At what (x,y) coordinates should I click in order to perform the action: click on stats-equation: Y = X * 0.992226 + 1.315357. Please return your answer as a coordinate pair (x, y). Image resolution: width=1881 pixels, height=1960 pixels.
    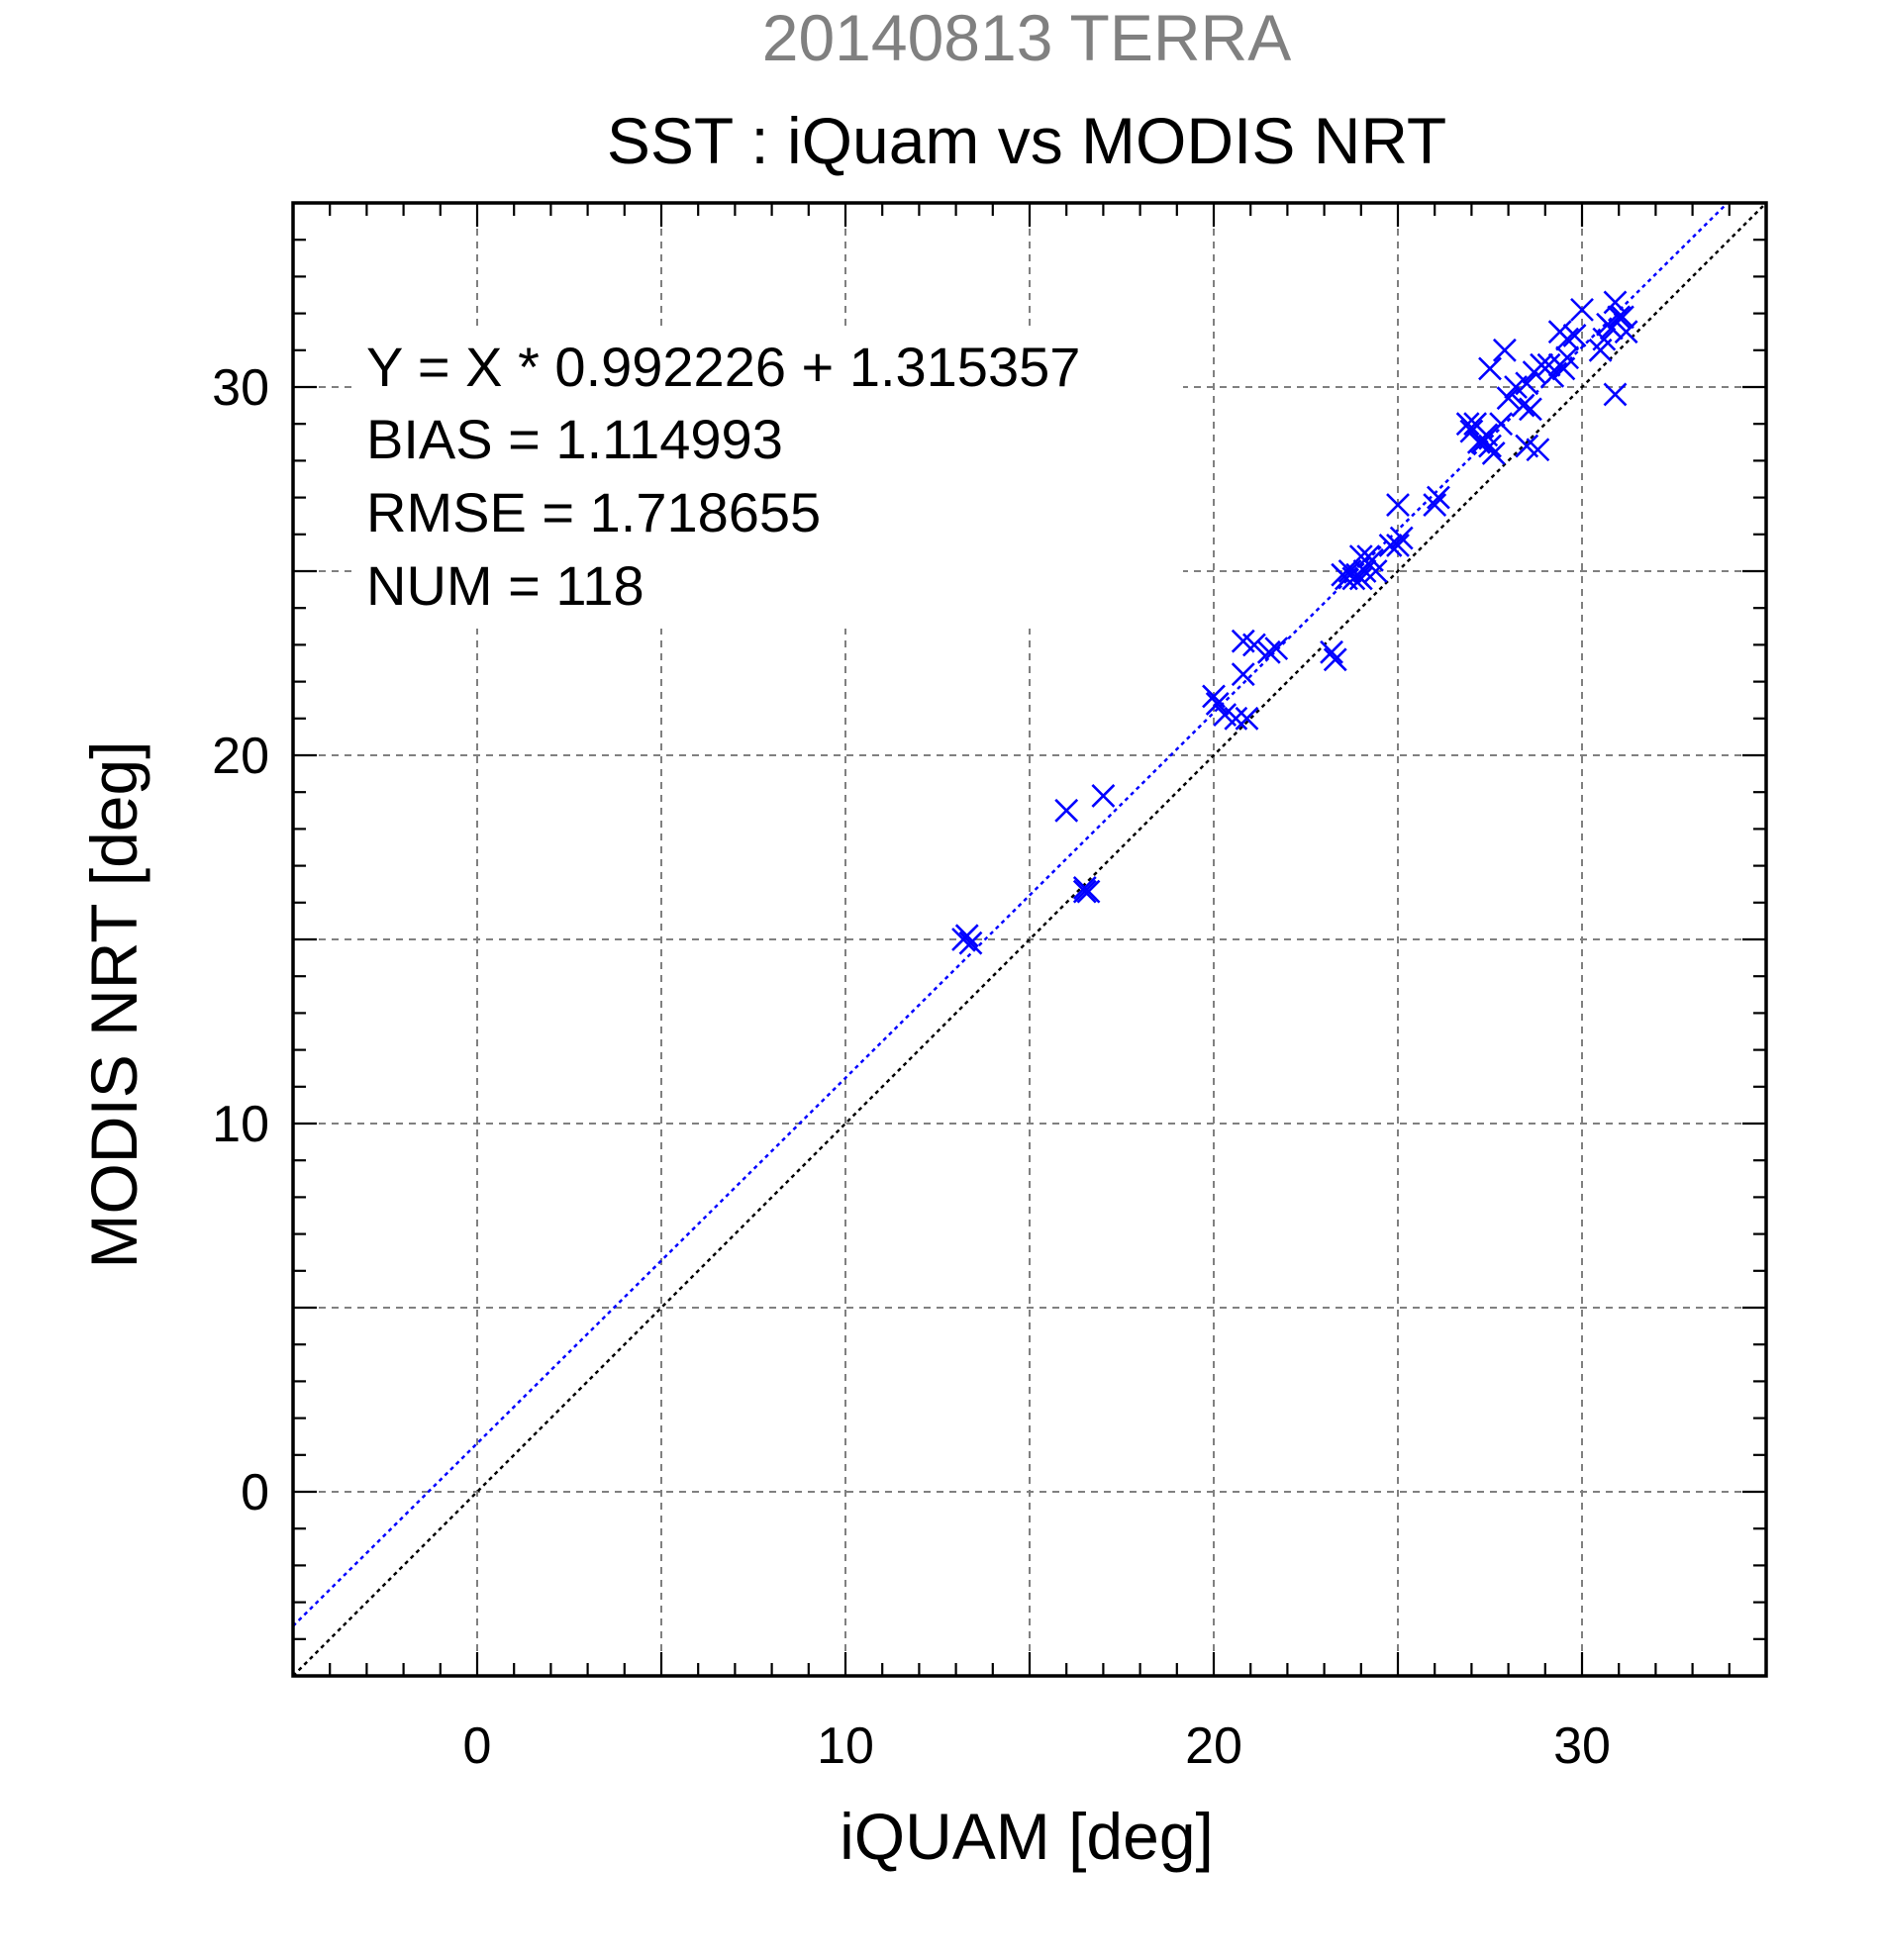
    Looking at the image, I should click on (723, 367).